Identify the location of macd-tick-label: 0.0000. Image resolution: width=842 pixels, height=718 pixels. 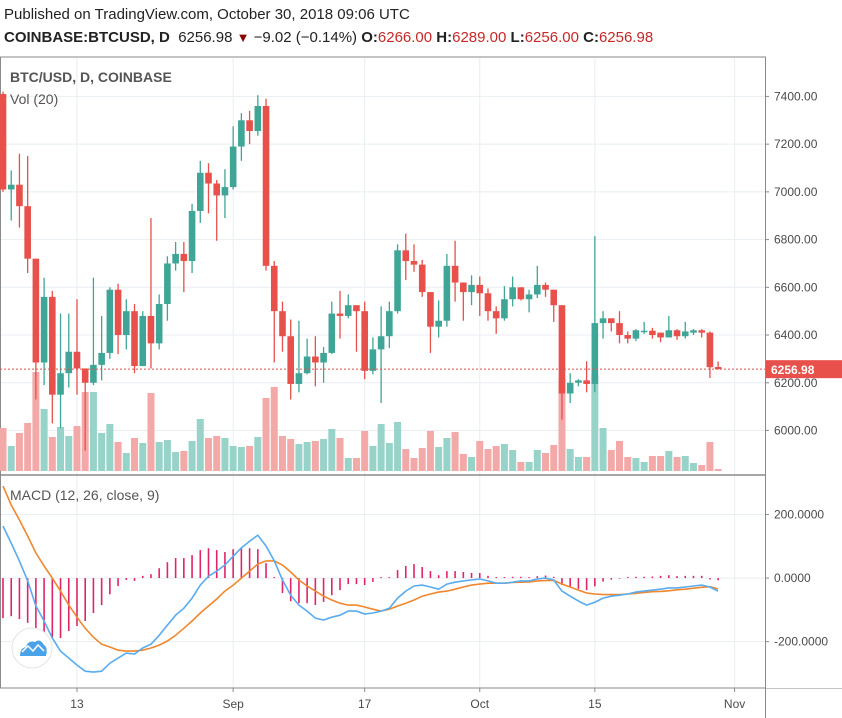
(792, 578).